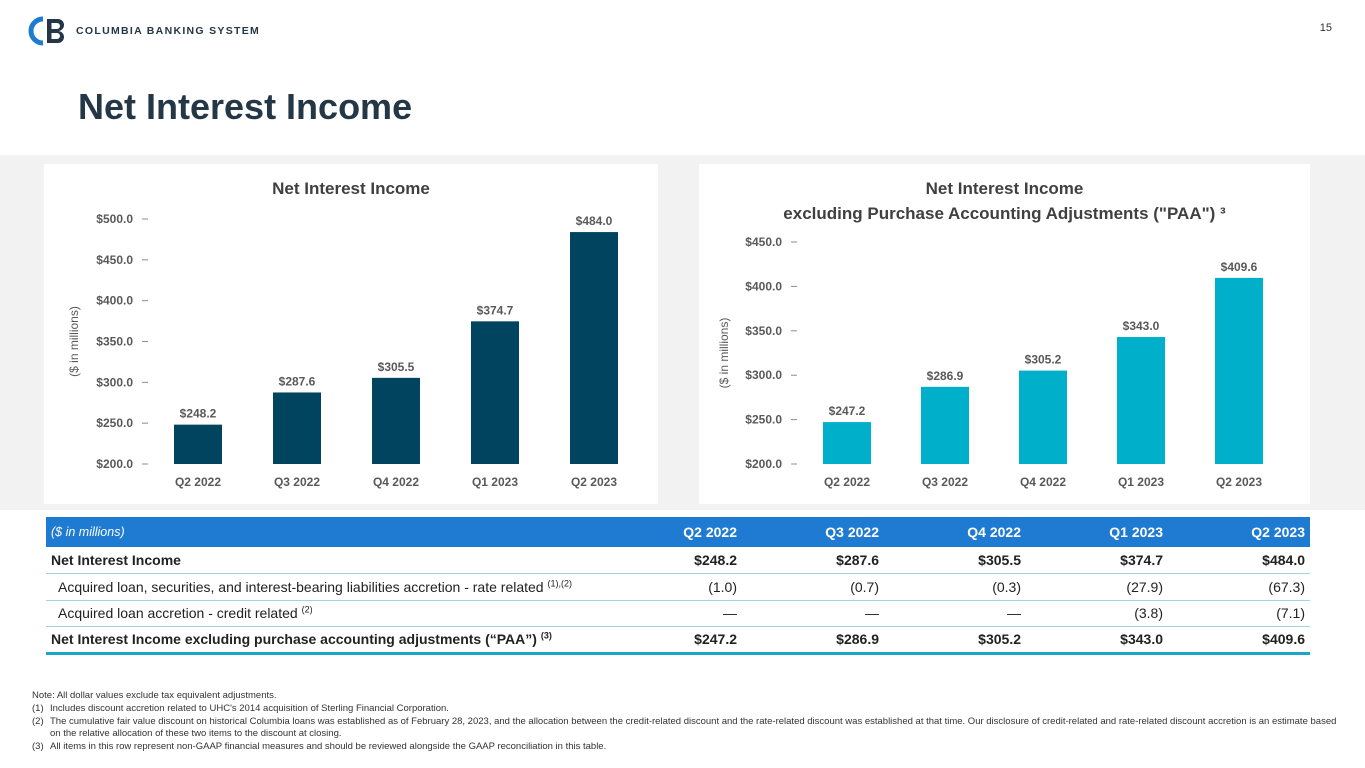 This screenshot has height=768, width=1365. What do you see at coordinates (1239, 587) in the screenshot?
I see `table-cell: (67.3)` at bounding box center [1239, 587].